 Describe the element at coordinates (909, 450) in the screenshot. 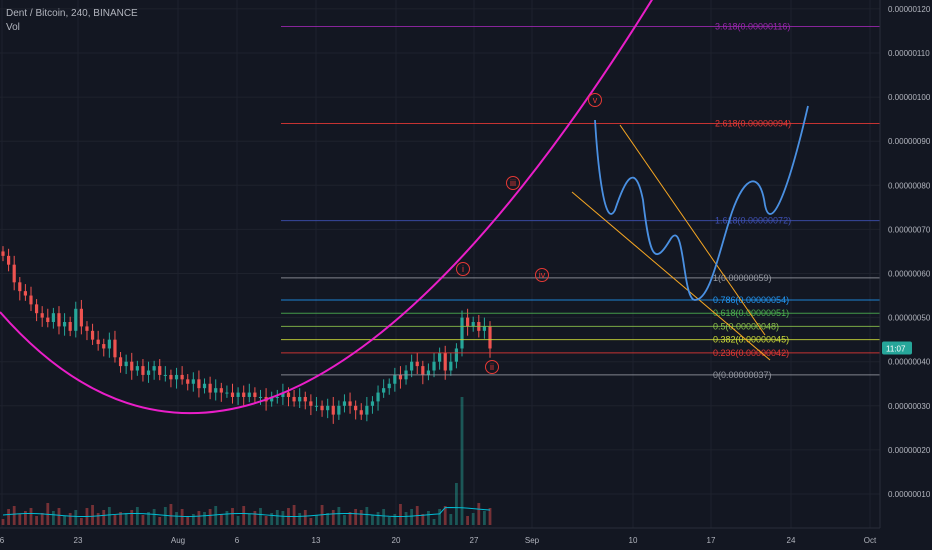

I see `price-tick-label: 0.00000020` at that location.